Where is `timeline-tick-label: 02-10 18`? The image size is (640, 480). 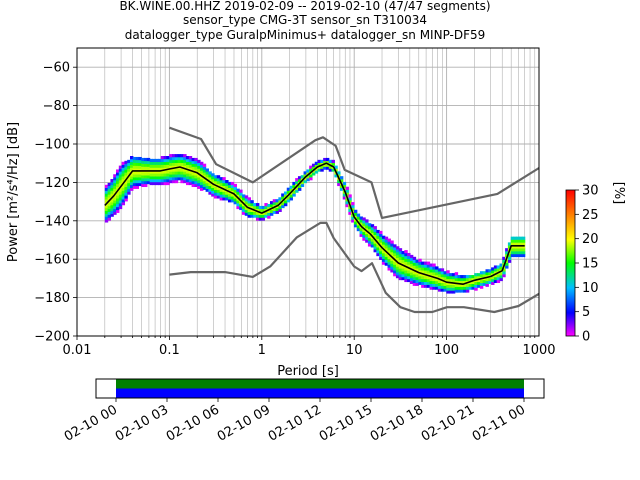
timeline-tick-label: 02-10 18 is located at coordinates (397, 423).